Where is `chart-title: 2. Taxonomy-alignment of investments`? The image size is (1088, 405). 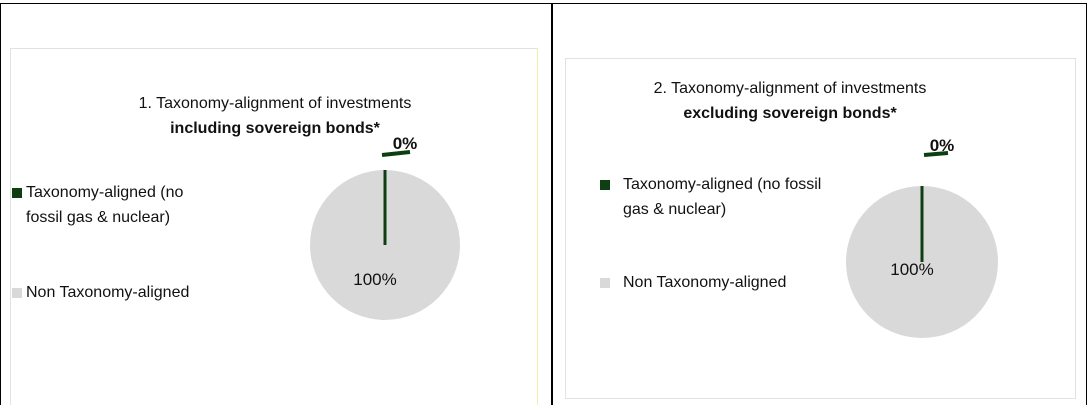
chart-title: 2. Taxonomy-alignment of investments is located at coordinates (790, 88).